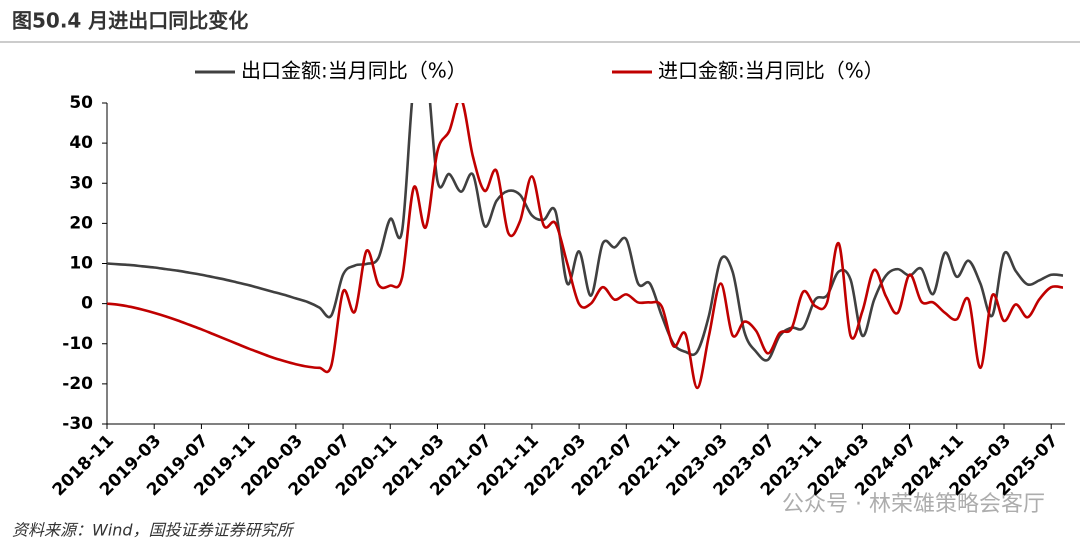 Image resolution: width=1080 pixels, height=548 pixels. I want to click on y-tick-label: -30, so click(77, 424).